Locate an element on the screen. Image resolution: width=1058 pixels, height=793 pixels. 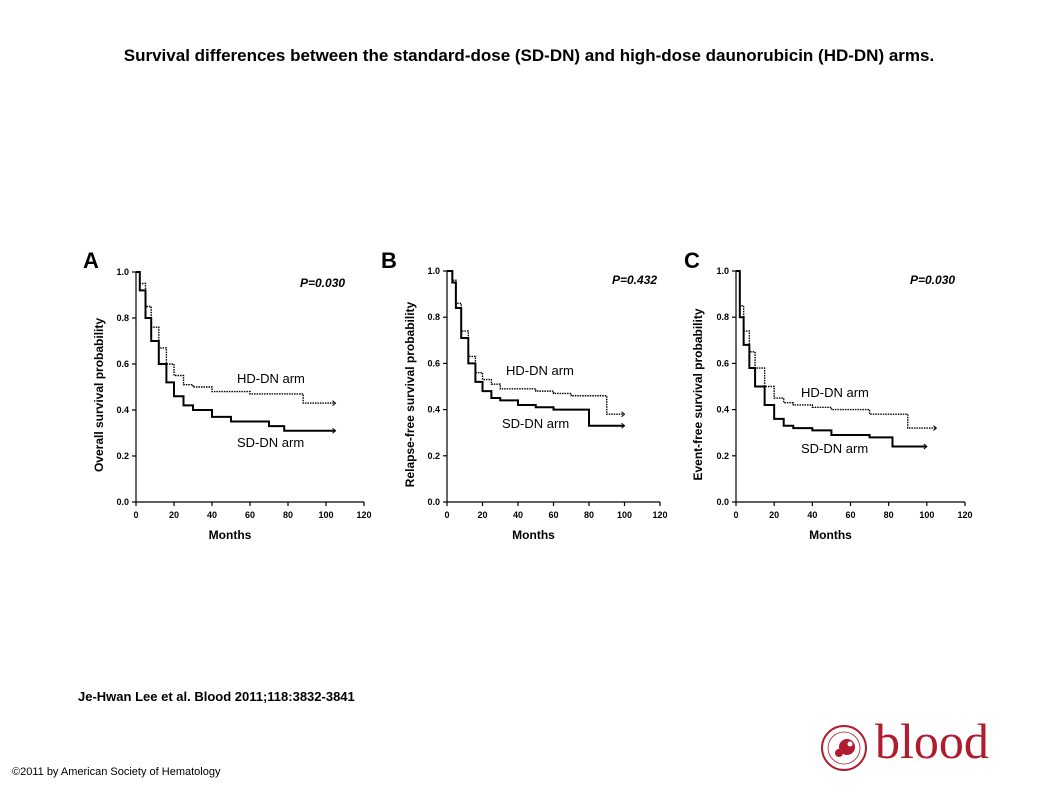
y-axis-label: Overall survival probability is located at coordinates (99, 395).